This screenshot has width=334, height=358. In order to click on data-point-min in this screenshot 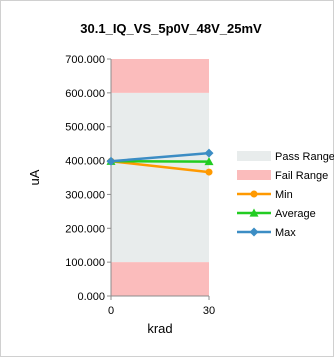, I will do `click(209, 172)`.